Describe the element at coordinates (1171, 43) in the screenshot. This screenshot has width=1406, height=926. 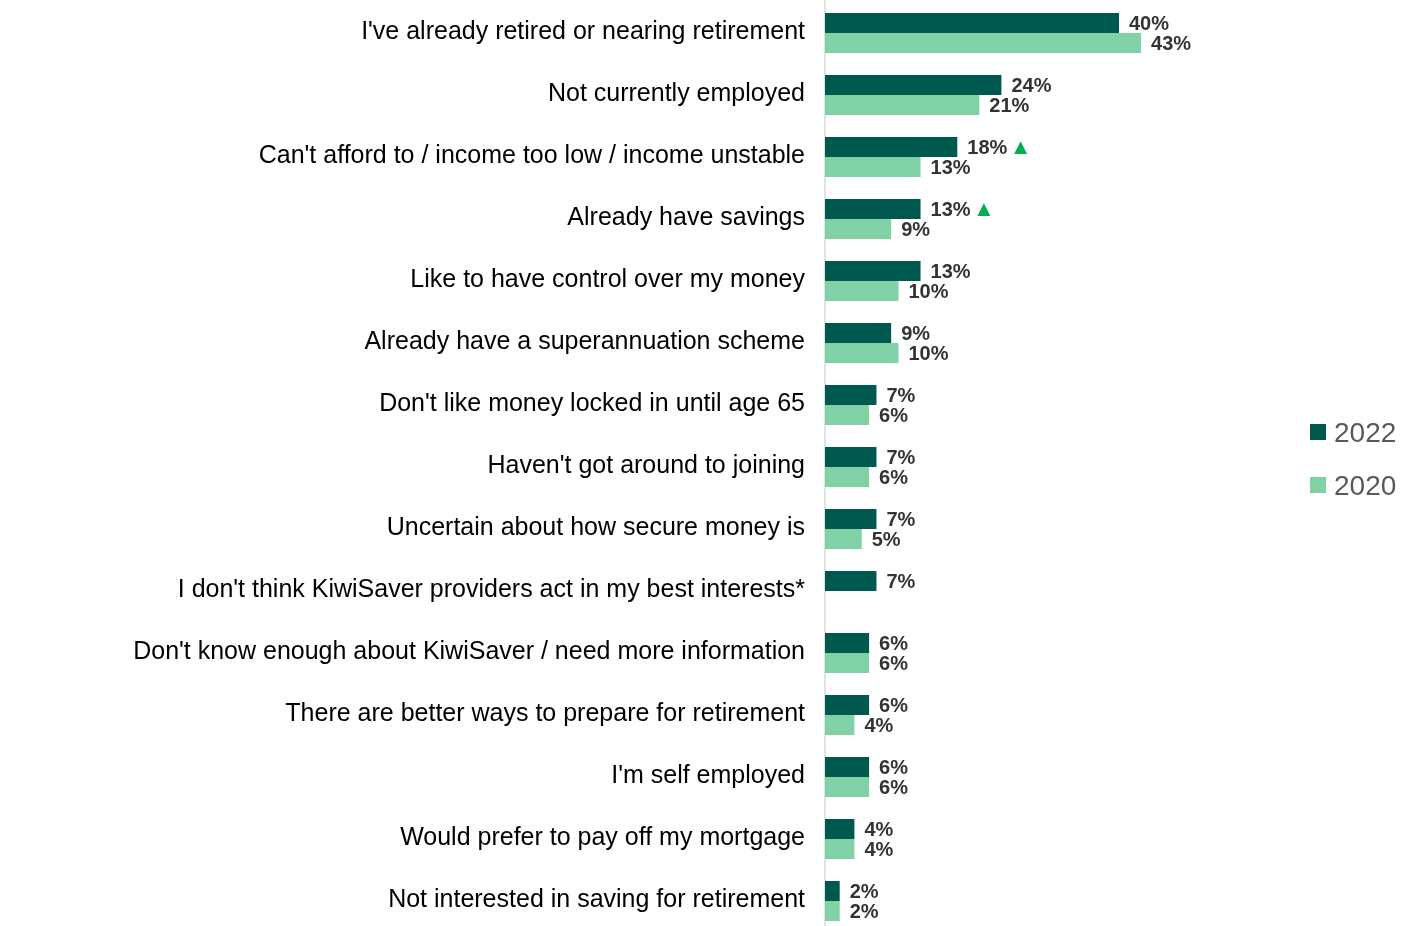
I see `data-label: 43%` at that location.